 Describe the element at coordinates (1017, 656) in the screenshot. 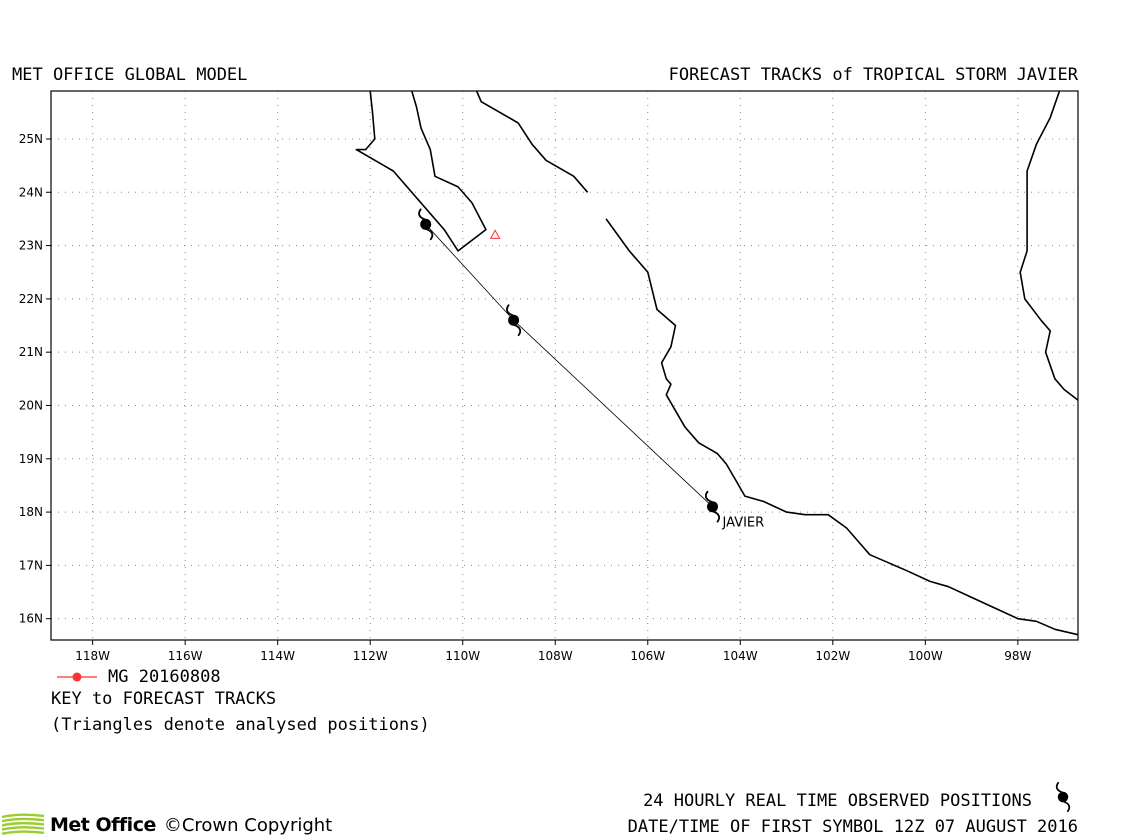

I see `lon-tick-label: 98W` at that location.